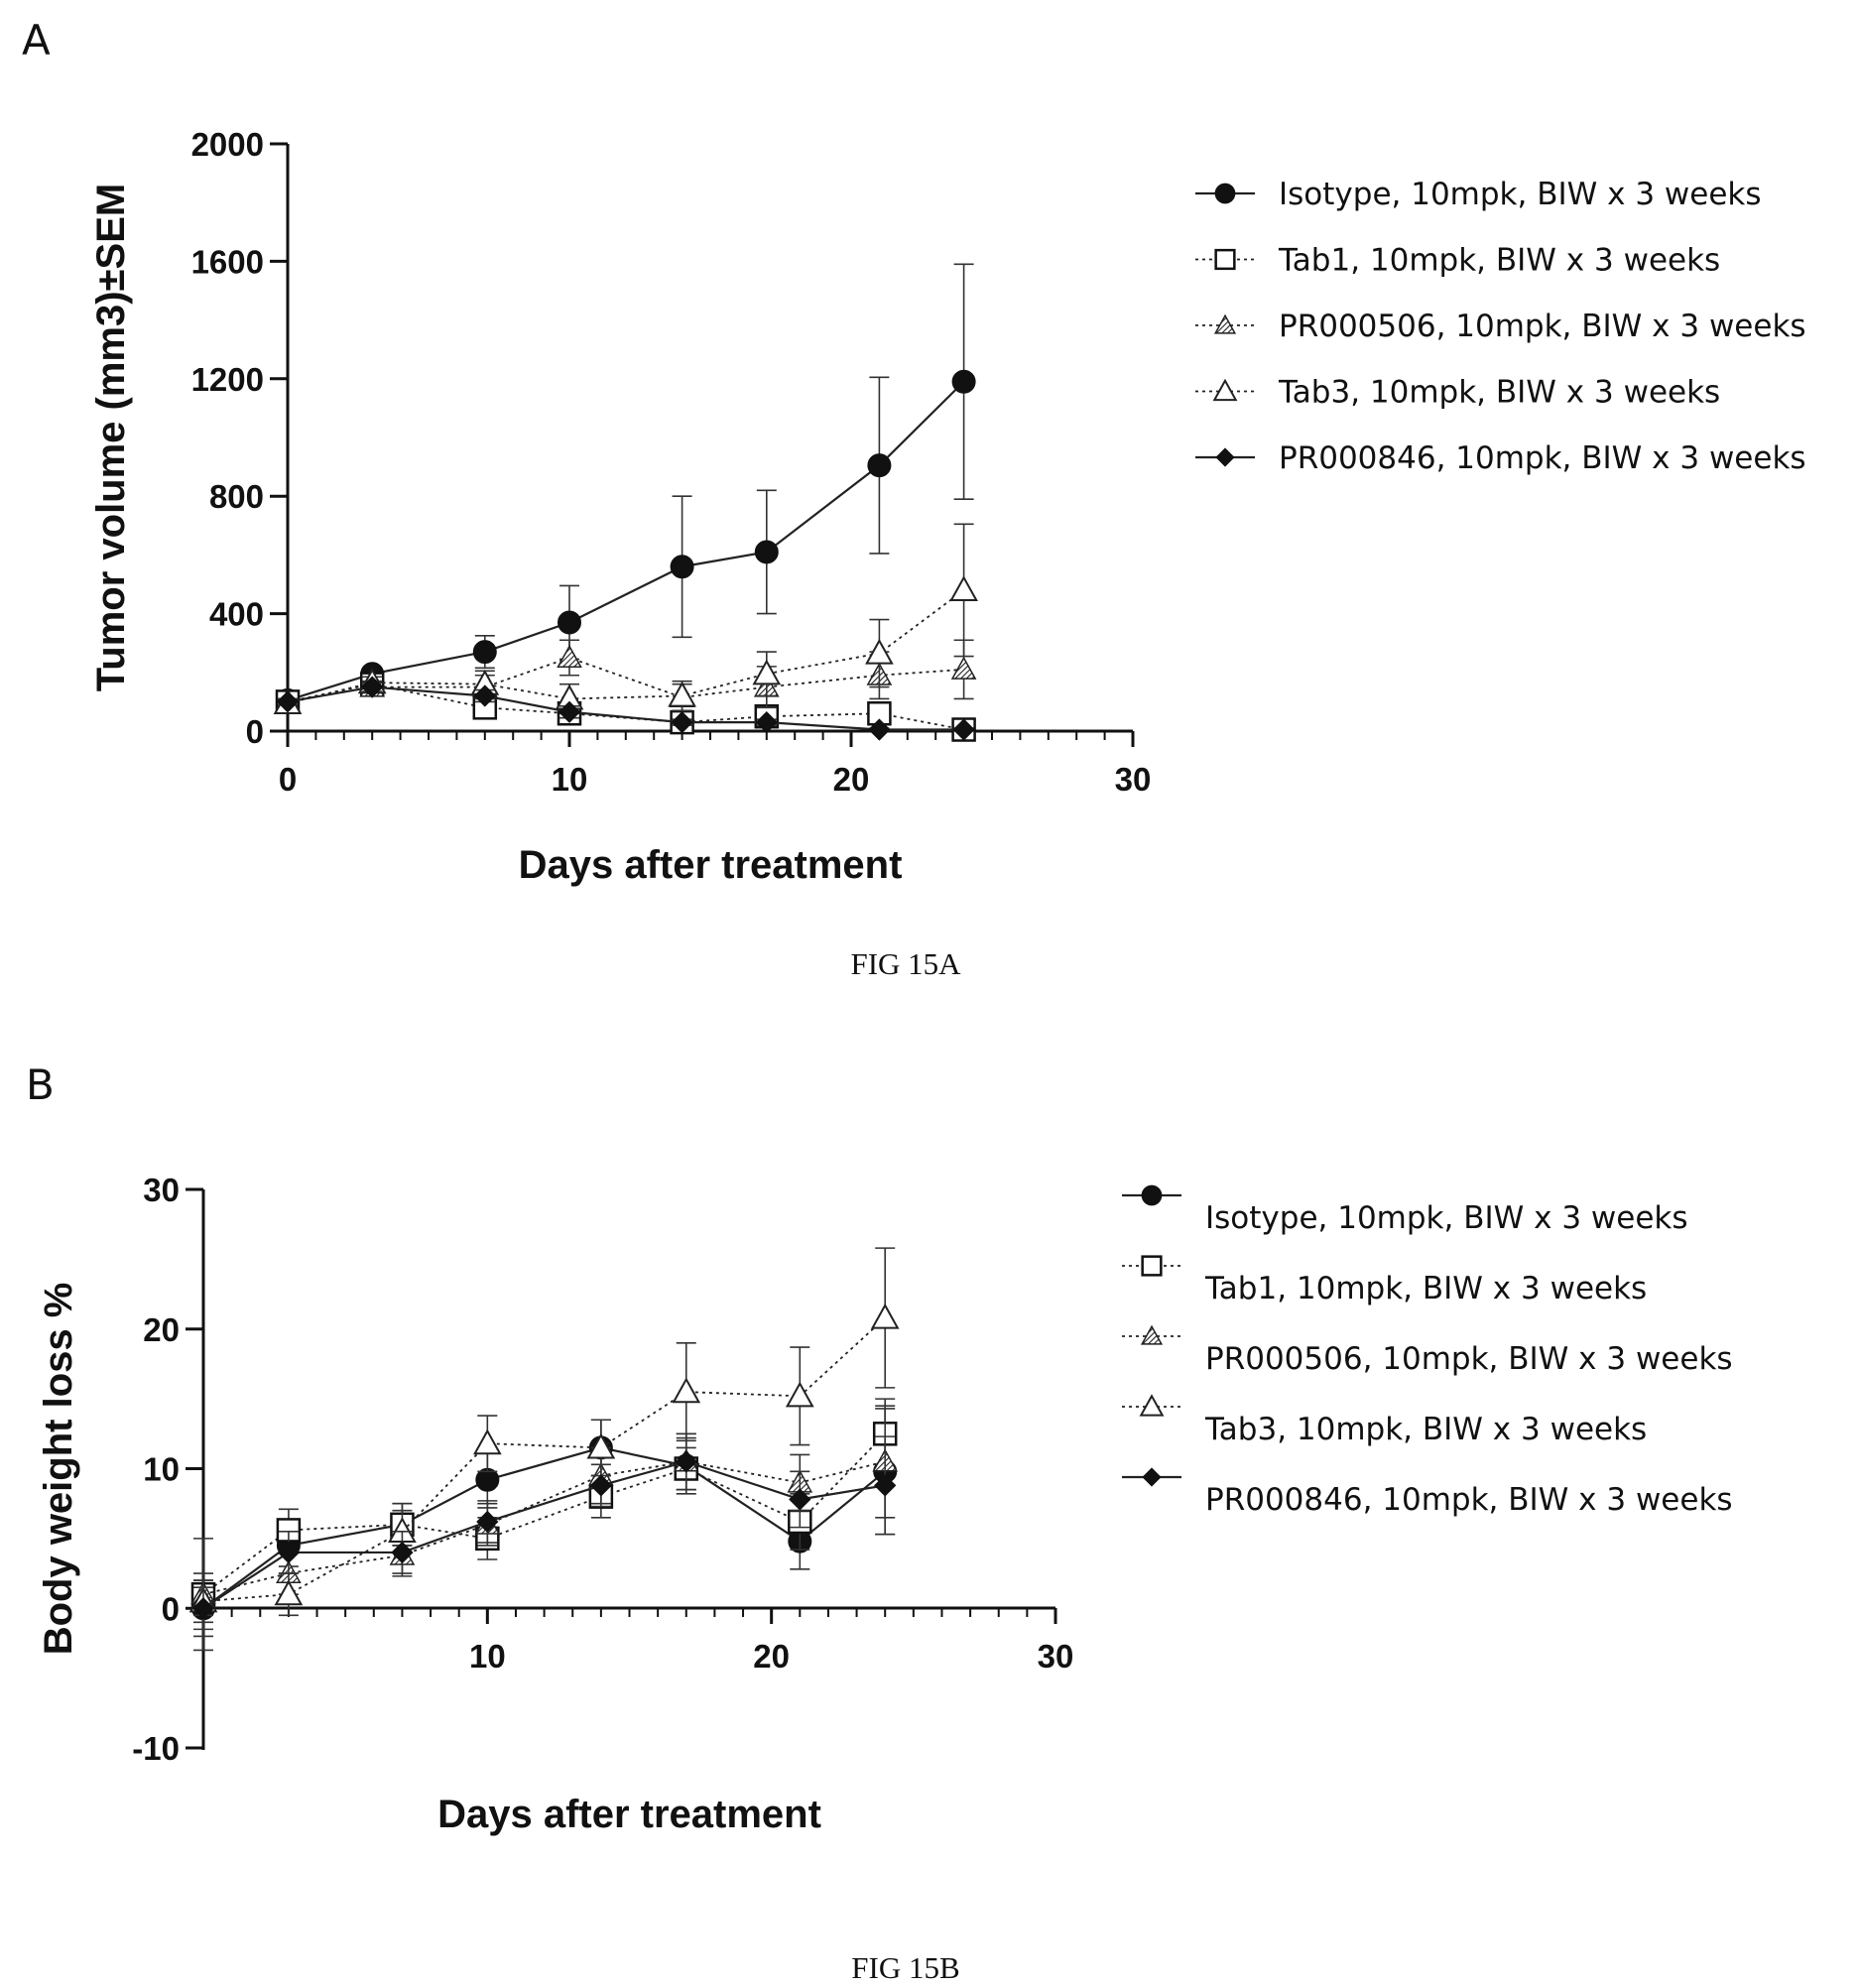 This screenshot has height=1988, width=1860. I want to click on figure-caption-a: FIG 15A, so click(905, 963).